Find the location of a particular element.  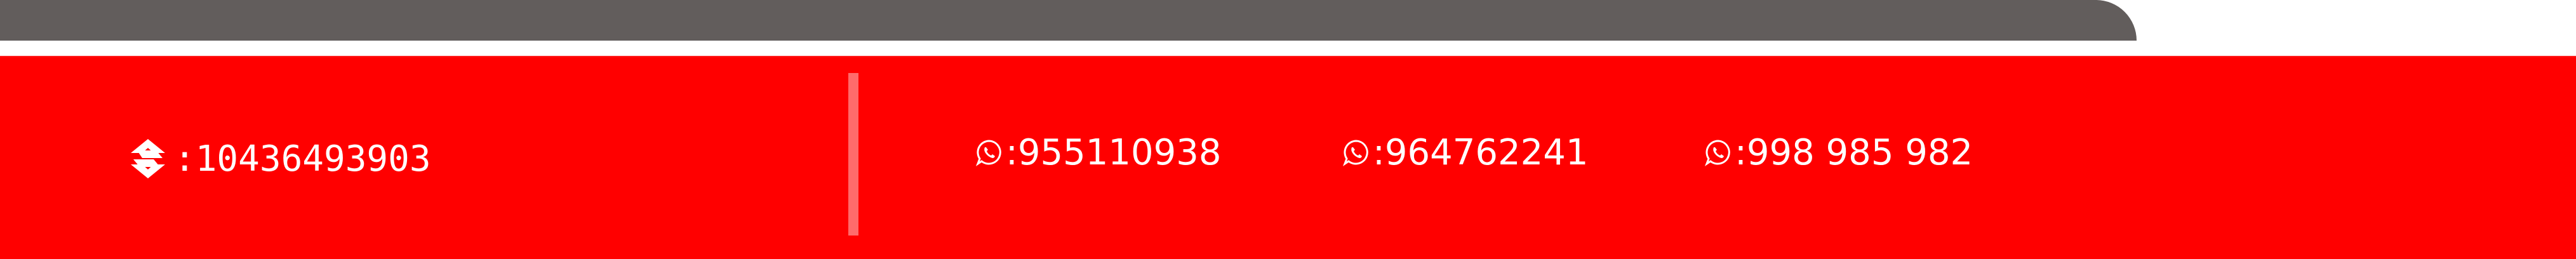

sunat-logo-icon is located at coordinates (148, 158).